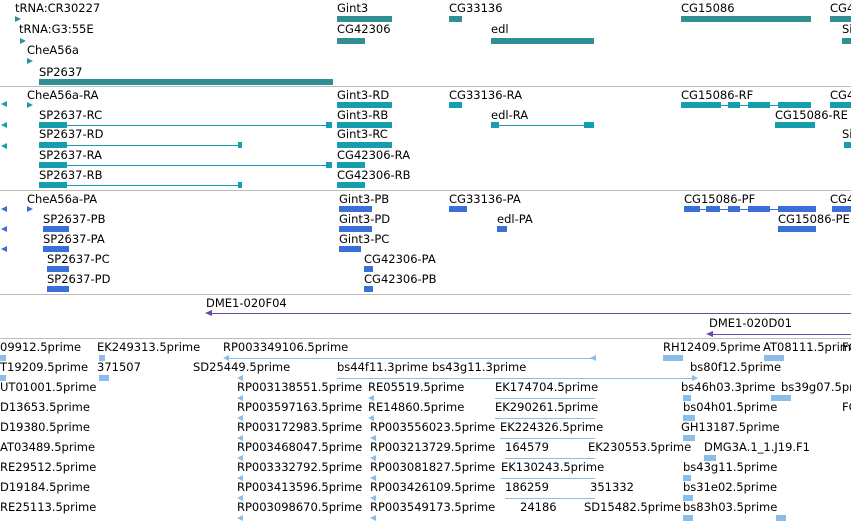 The height and width of the screenshot is (523, 851). I want to click on est-label: D19184.5prime, so click(45, 487).